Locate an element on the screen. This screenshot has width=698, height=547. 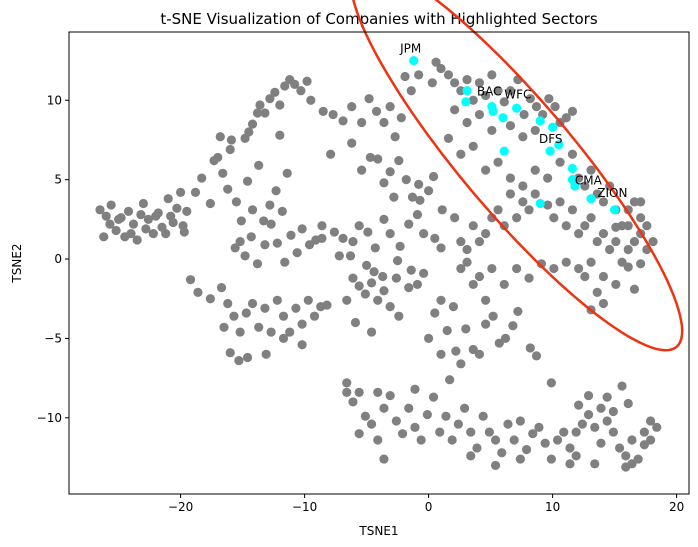
y-tick-label: −5 is located at coordinates (53, 338).